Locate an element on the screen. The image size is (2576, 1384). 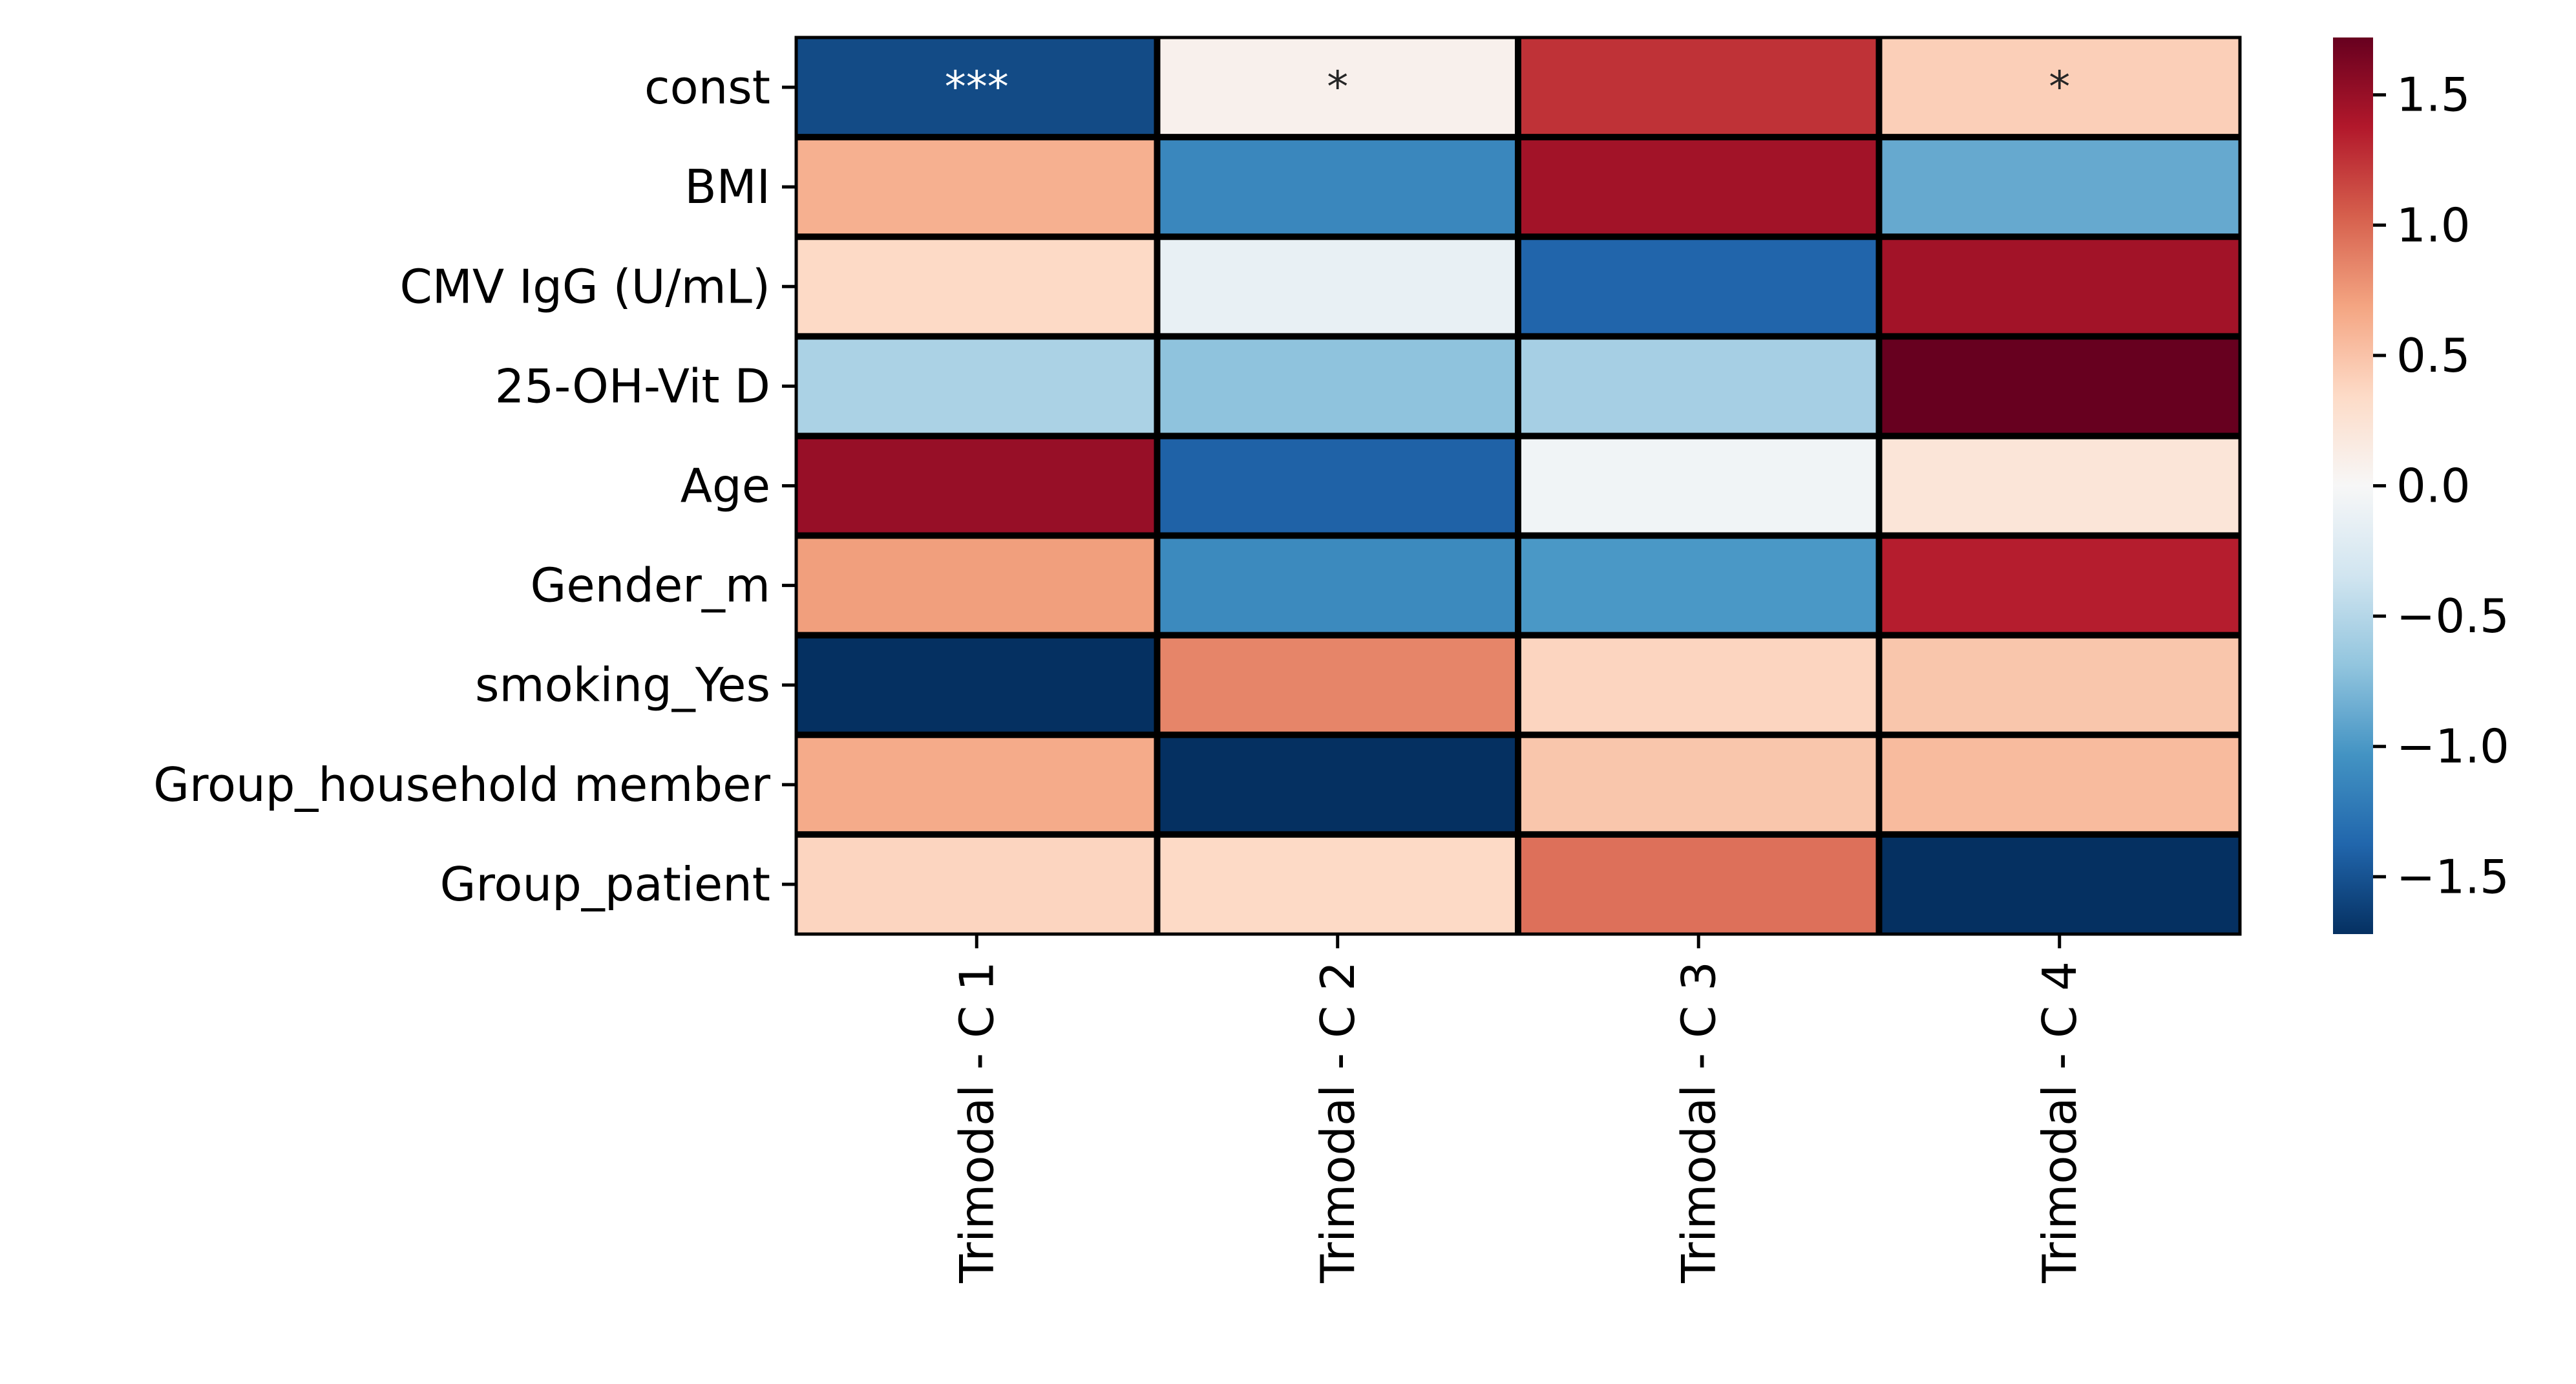
x-tick-label: Trimodal - C 1 is located at coordinates (976, 1122).